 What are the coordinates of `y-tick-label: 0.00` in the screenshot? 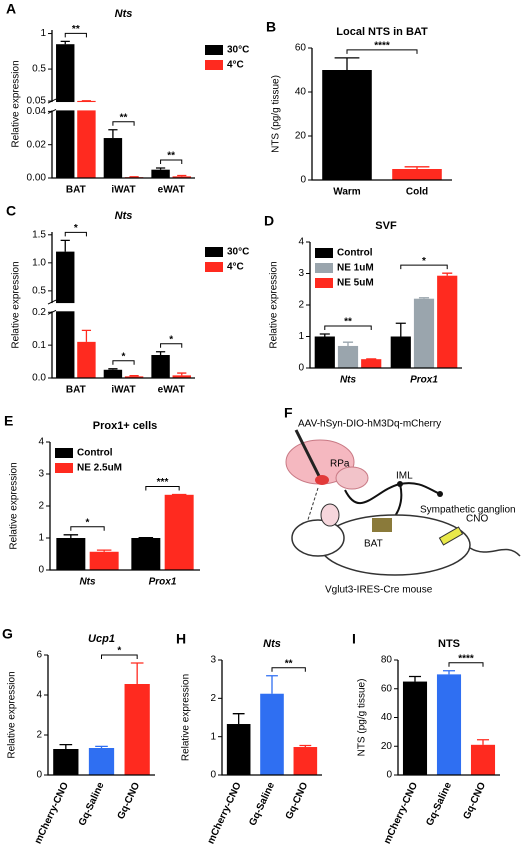 It's located at (37, 178).